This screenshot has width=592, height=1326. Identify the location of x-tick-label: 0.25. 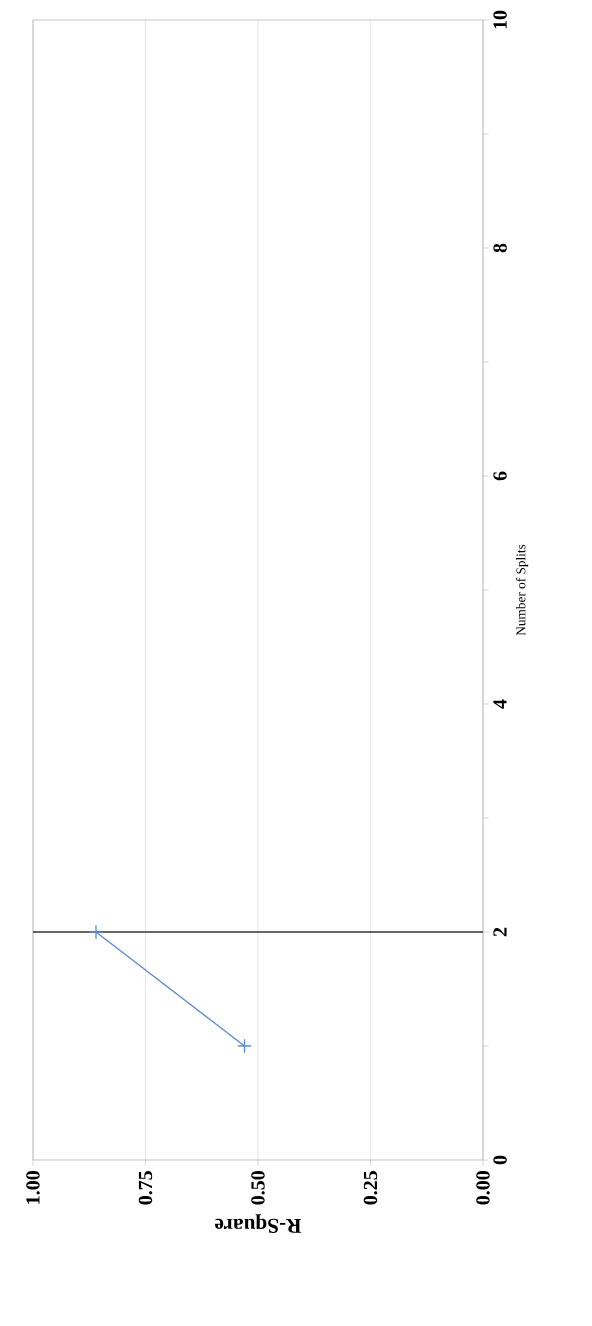
(370, 1188).